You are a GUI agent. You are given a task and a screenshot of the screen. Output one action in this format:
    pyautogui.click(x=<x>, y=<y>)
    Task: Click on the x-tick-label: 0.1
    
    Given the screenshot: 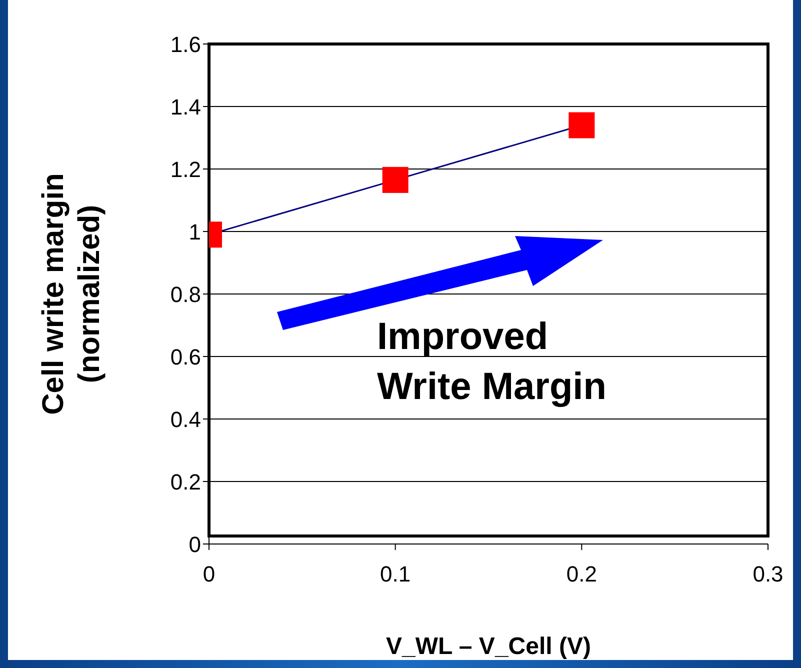 What is the action you would take?
    pyautogui.click(x=395, y=574)
    